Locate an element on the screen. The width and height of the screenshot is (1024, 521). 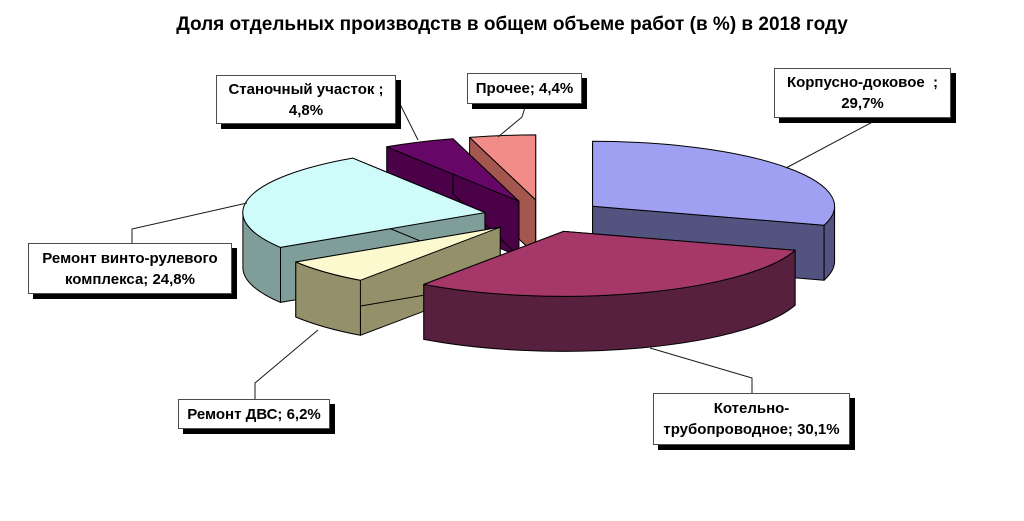
callout-text-line: комплекса; 24,8% is located at coordinates (130, 279).